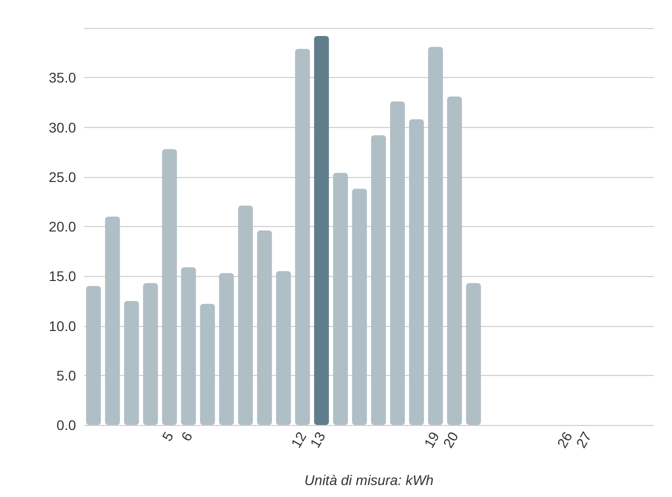  Describe the element at coordinates (187, 436) in the screenshot. I see `x-tick-label: 6` at that location.